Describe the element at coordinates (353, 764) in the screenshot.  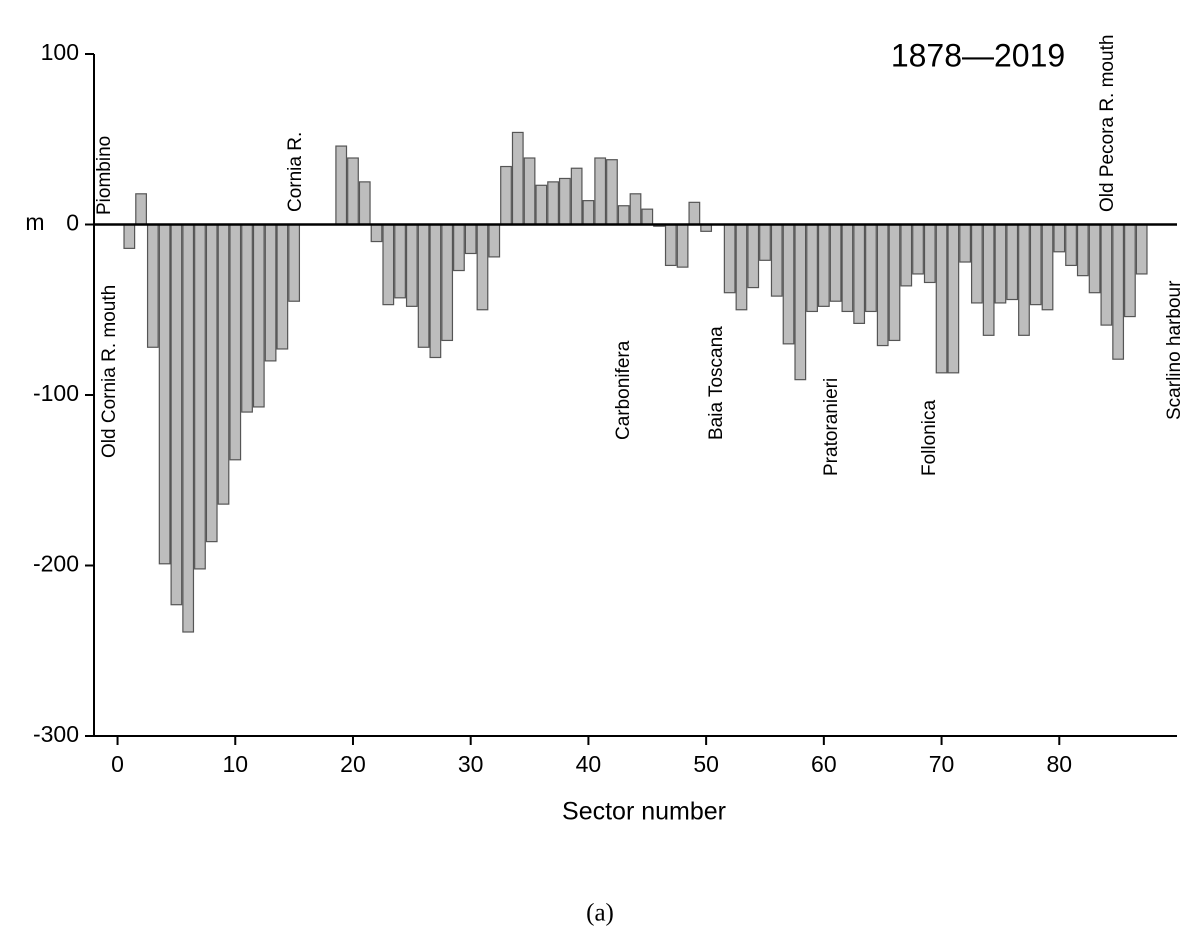
I see `x-tick-label: 20` at that location.